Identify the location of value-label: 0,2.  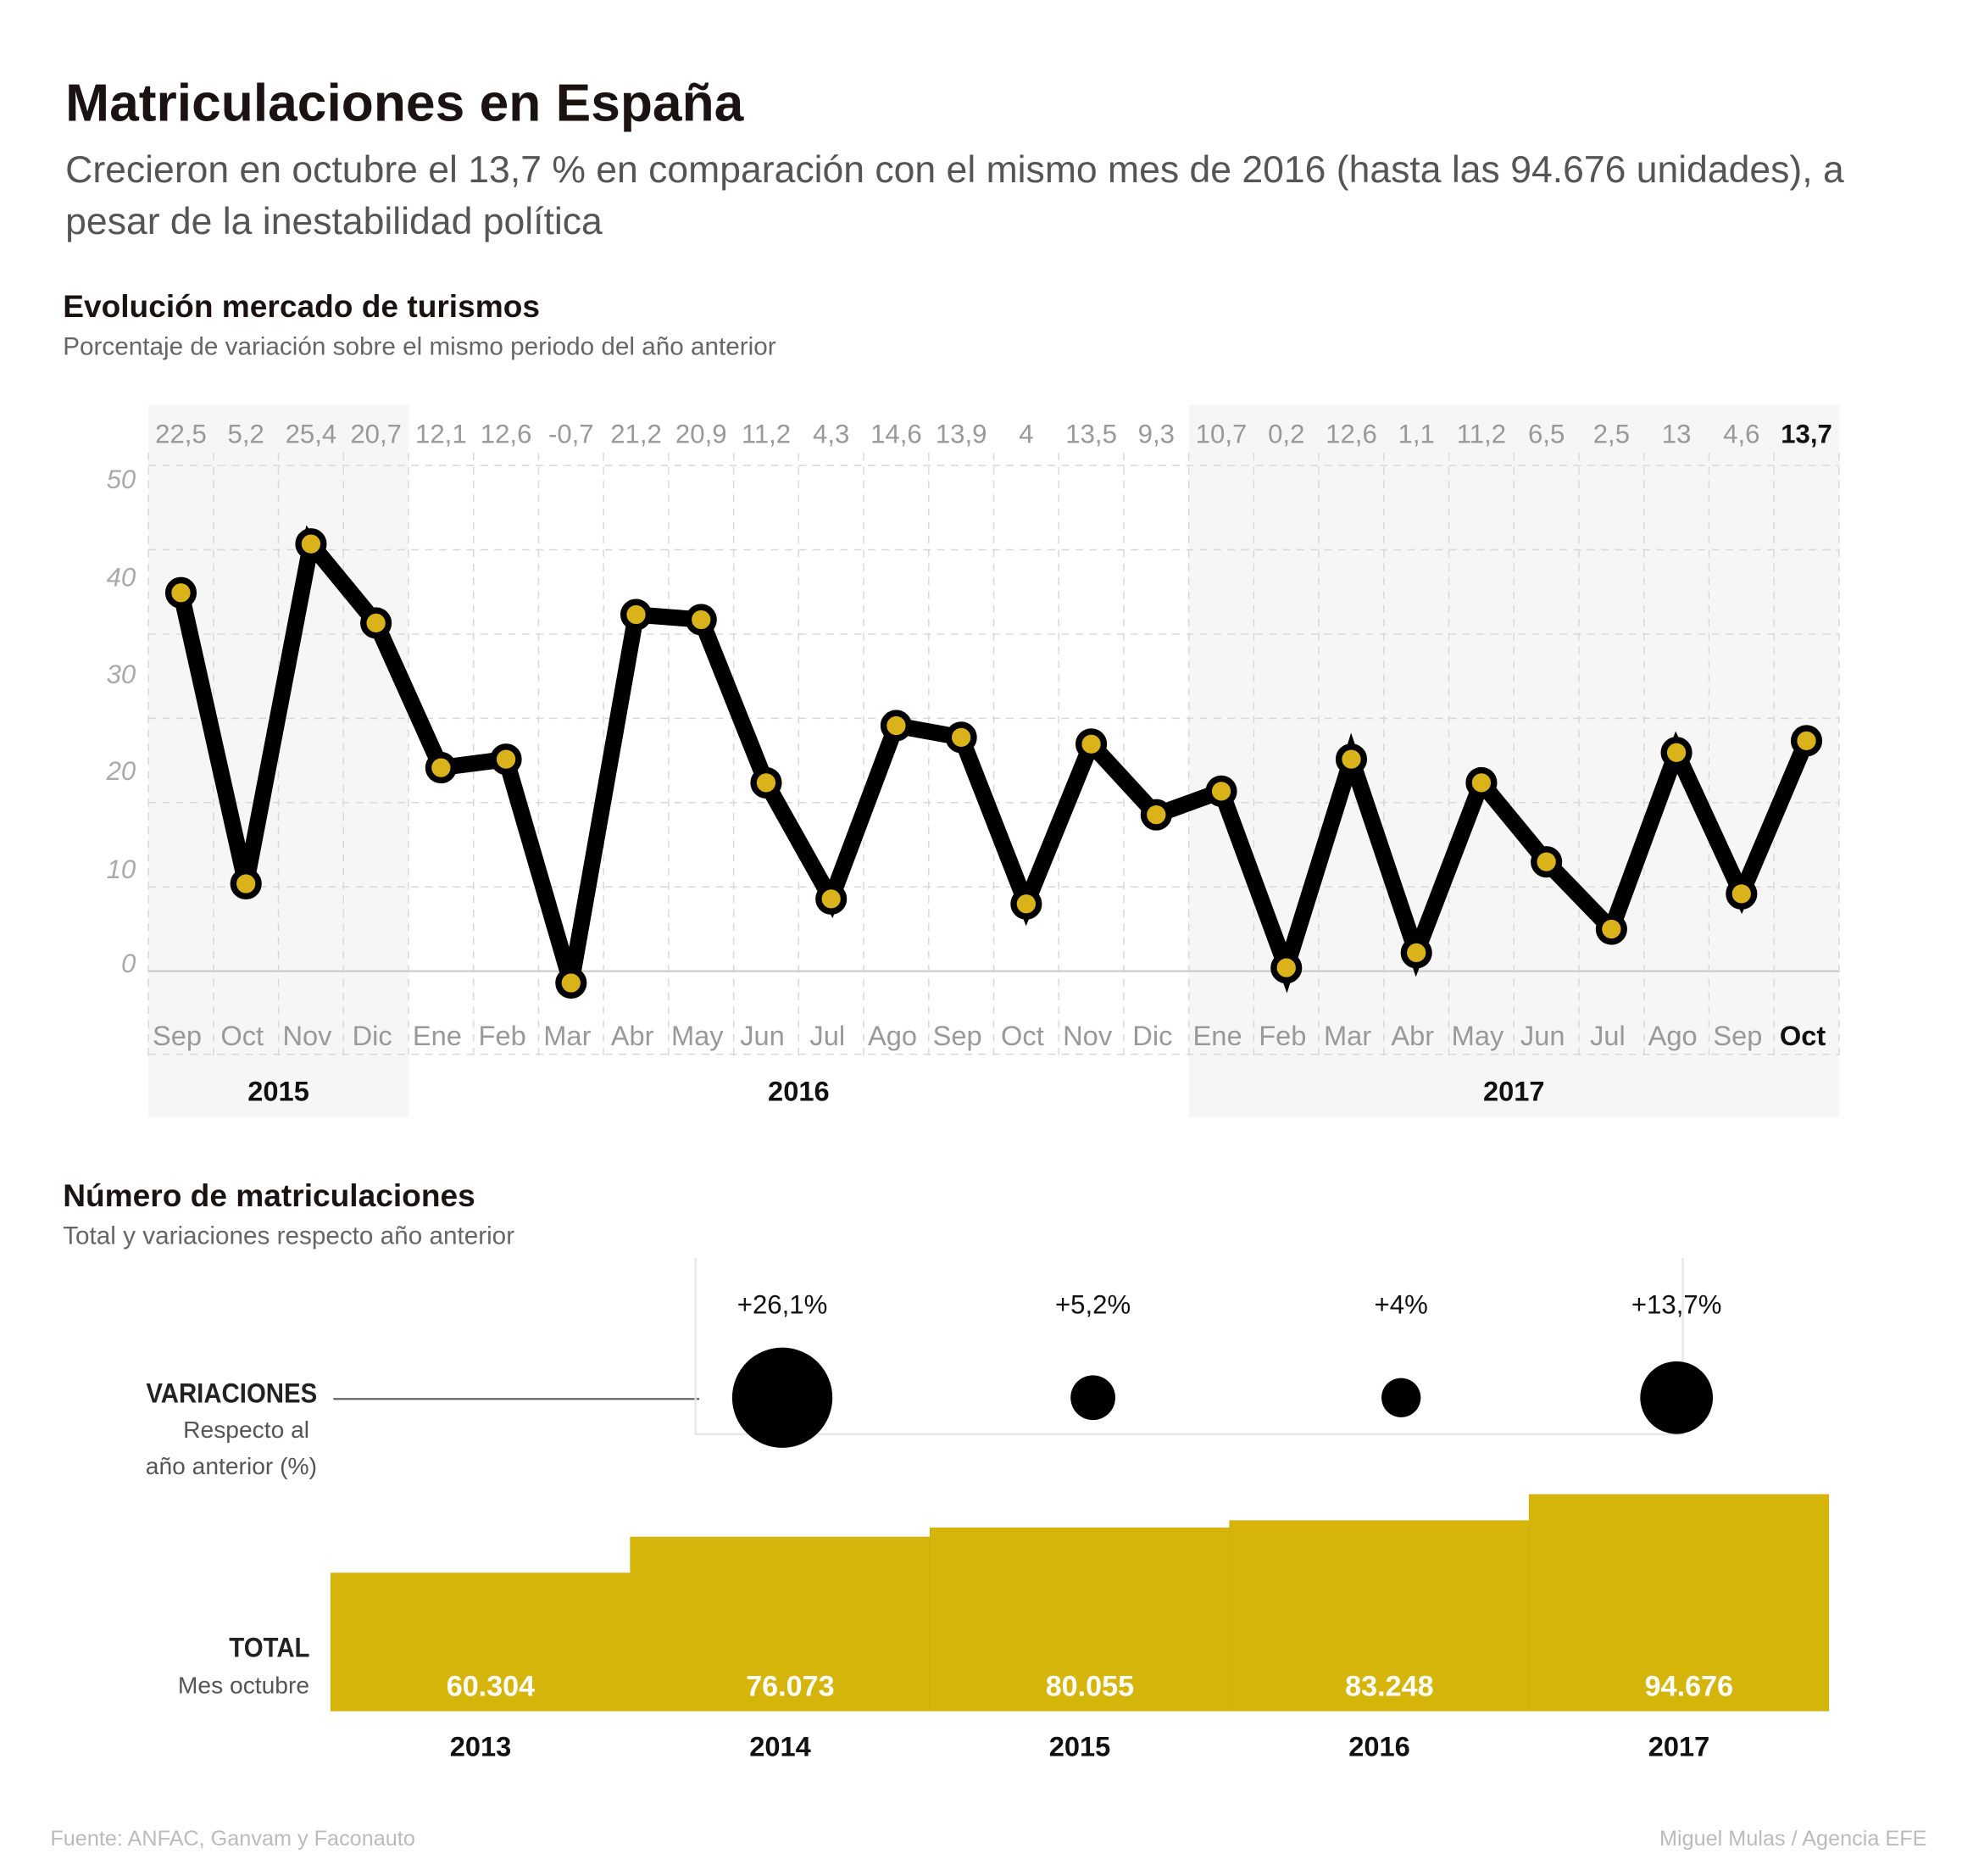
(1286, 433).